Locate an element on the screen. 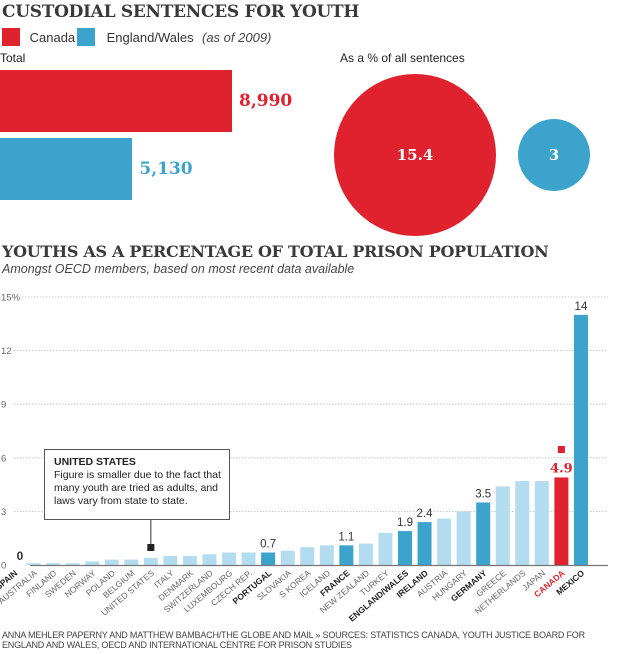  legend-label-england-wales: England/Wales is located at coordinates (150, 37).